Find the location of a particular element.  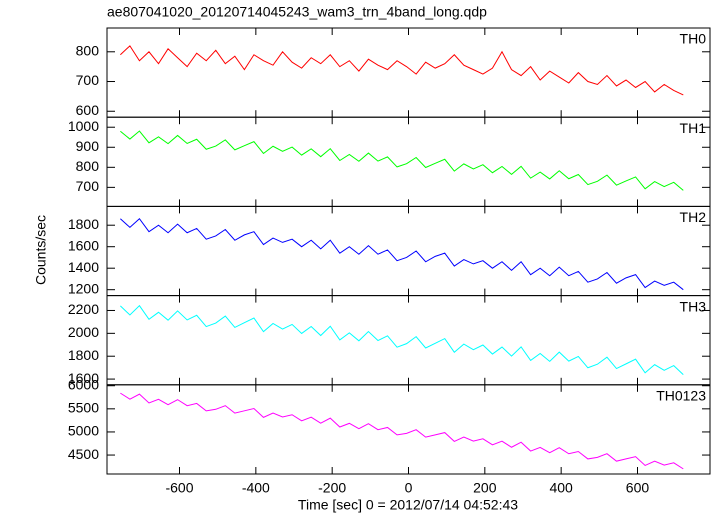

x-tick-label: 400 is located at coordinates (561, 488).